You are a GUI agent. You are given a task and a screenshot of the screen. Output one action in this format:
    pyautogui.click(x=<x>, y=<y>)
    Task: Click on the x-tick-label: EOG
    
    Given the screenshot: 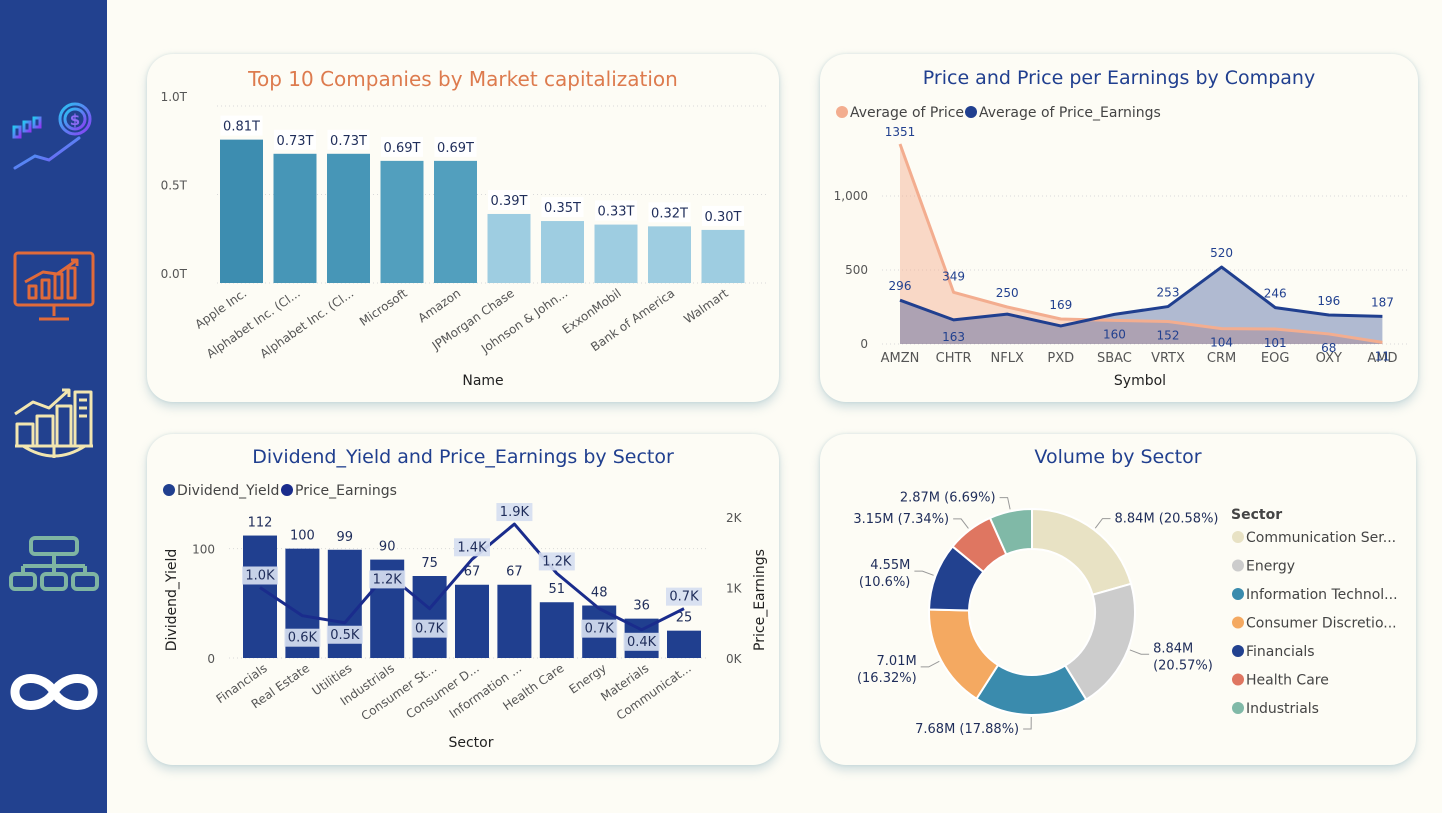 What is the action you would take?
    pyautogui.click(x=1275, y=358)
    